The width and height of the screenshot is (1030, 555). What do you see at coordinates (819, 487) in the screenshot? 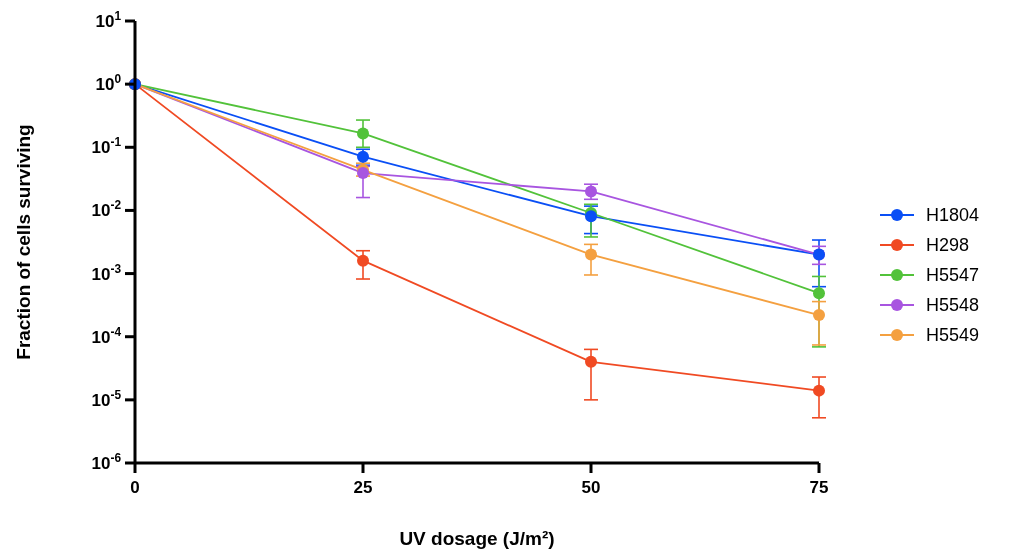
I see `x-tick-label: 75` at bounding box center [819, 487].